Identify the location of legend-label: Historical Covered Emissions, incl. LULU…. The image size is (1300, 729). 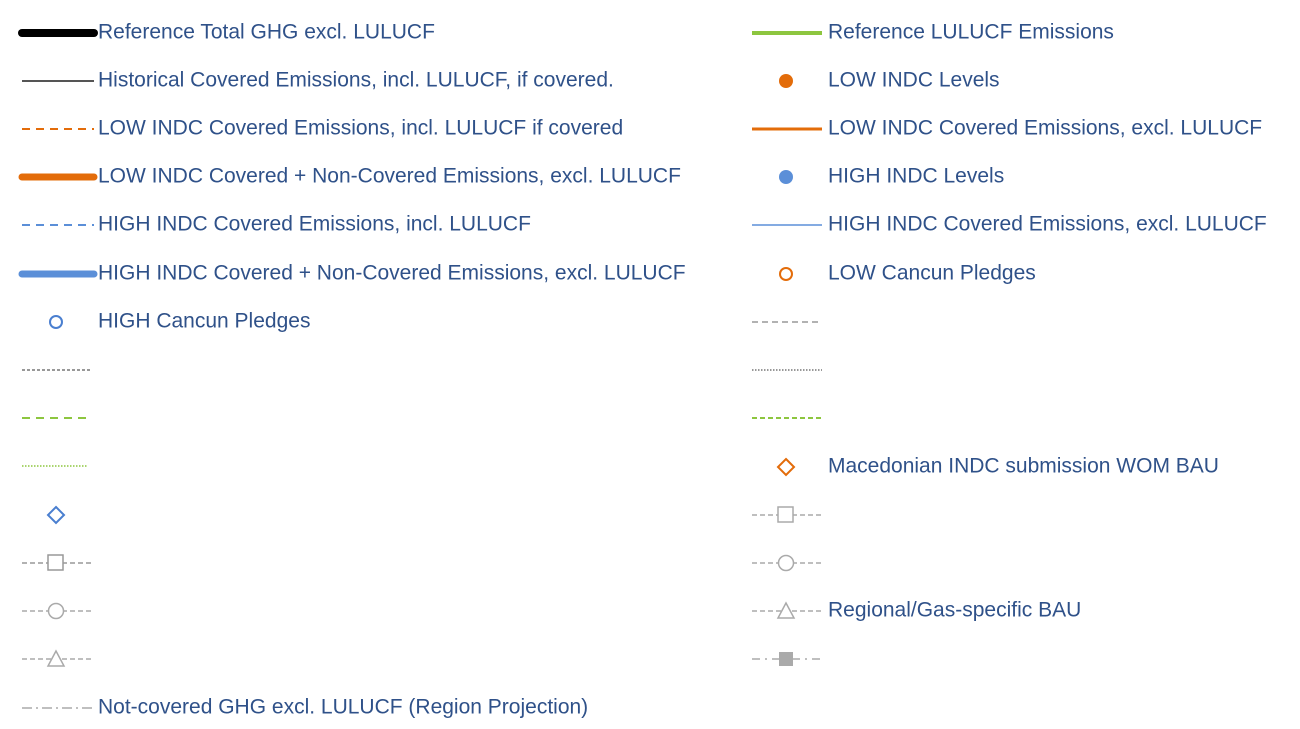
(356, 80).